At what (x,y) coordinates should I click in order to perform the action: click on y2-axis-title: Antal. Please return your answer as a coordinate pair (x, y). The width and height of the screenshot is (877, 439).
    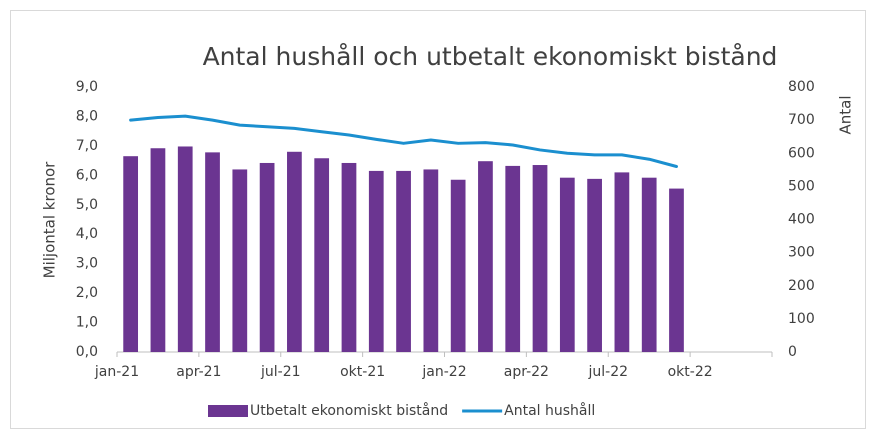
    Looking at the image, I should click on (846, 114).